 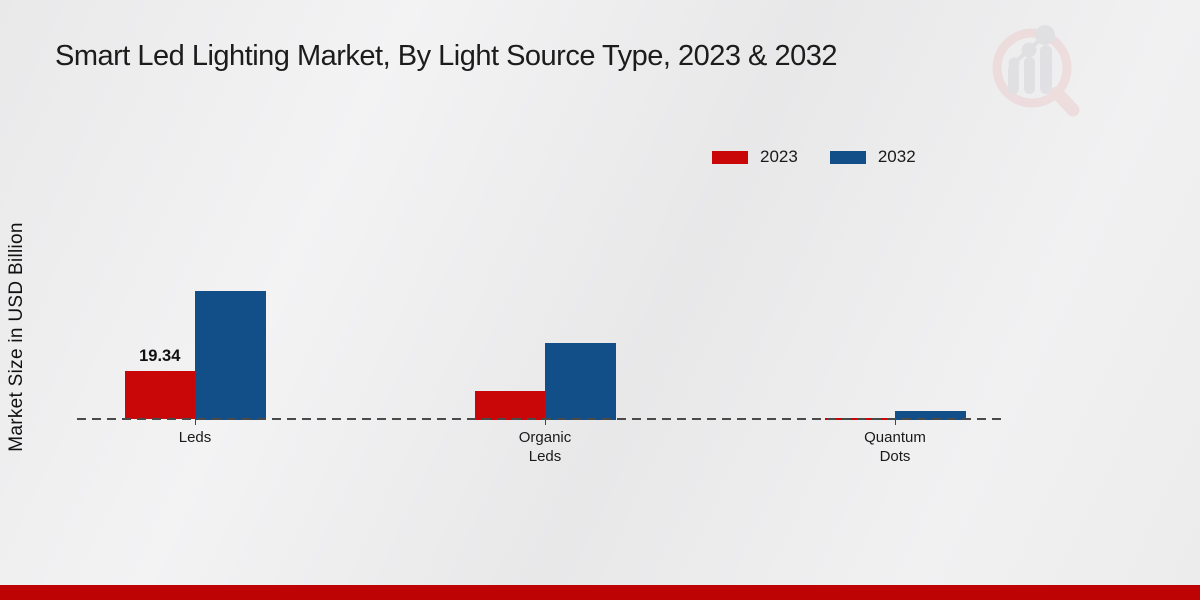 I want to click on x-axis-label-leds: Leds, so click(x=195, y=437).